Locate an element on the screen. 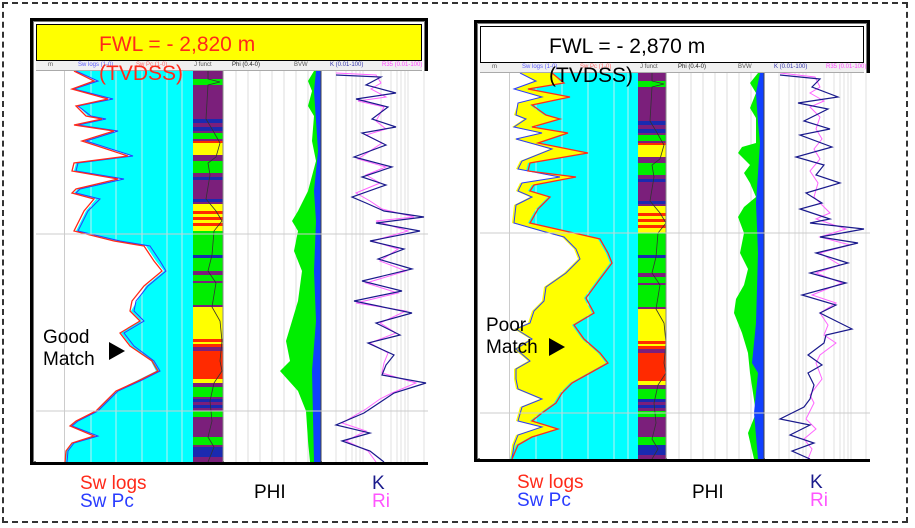 This screenshot has width=915, height=528. fwl-title: FWL = - 2,870 m is located at coordinates (627, 46).